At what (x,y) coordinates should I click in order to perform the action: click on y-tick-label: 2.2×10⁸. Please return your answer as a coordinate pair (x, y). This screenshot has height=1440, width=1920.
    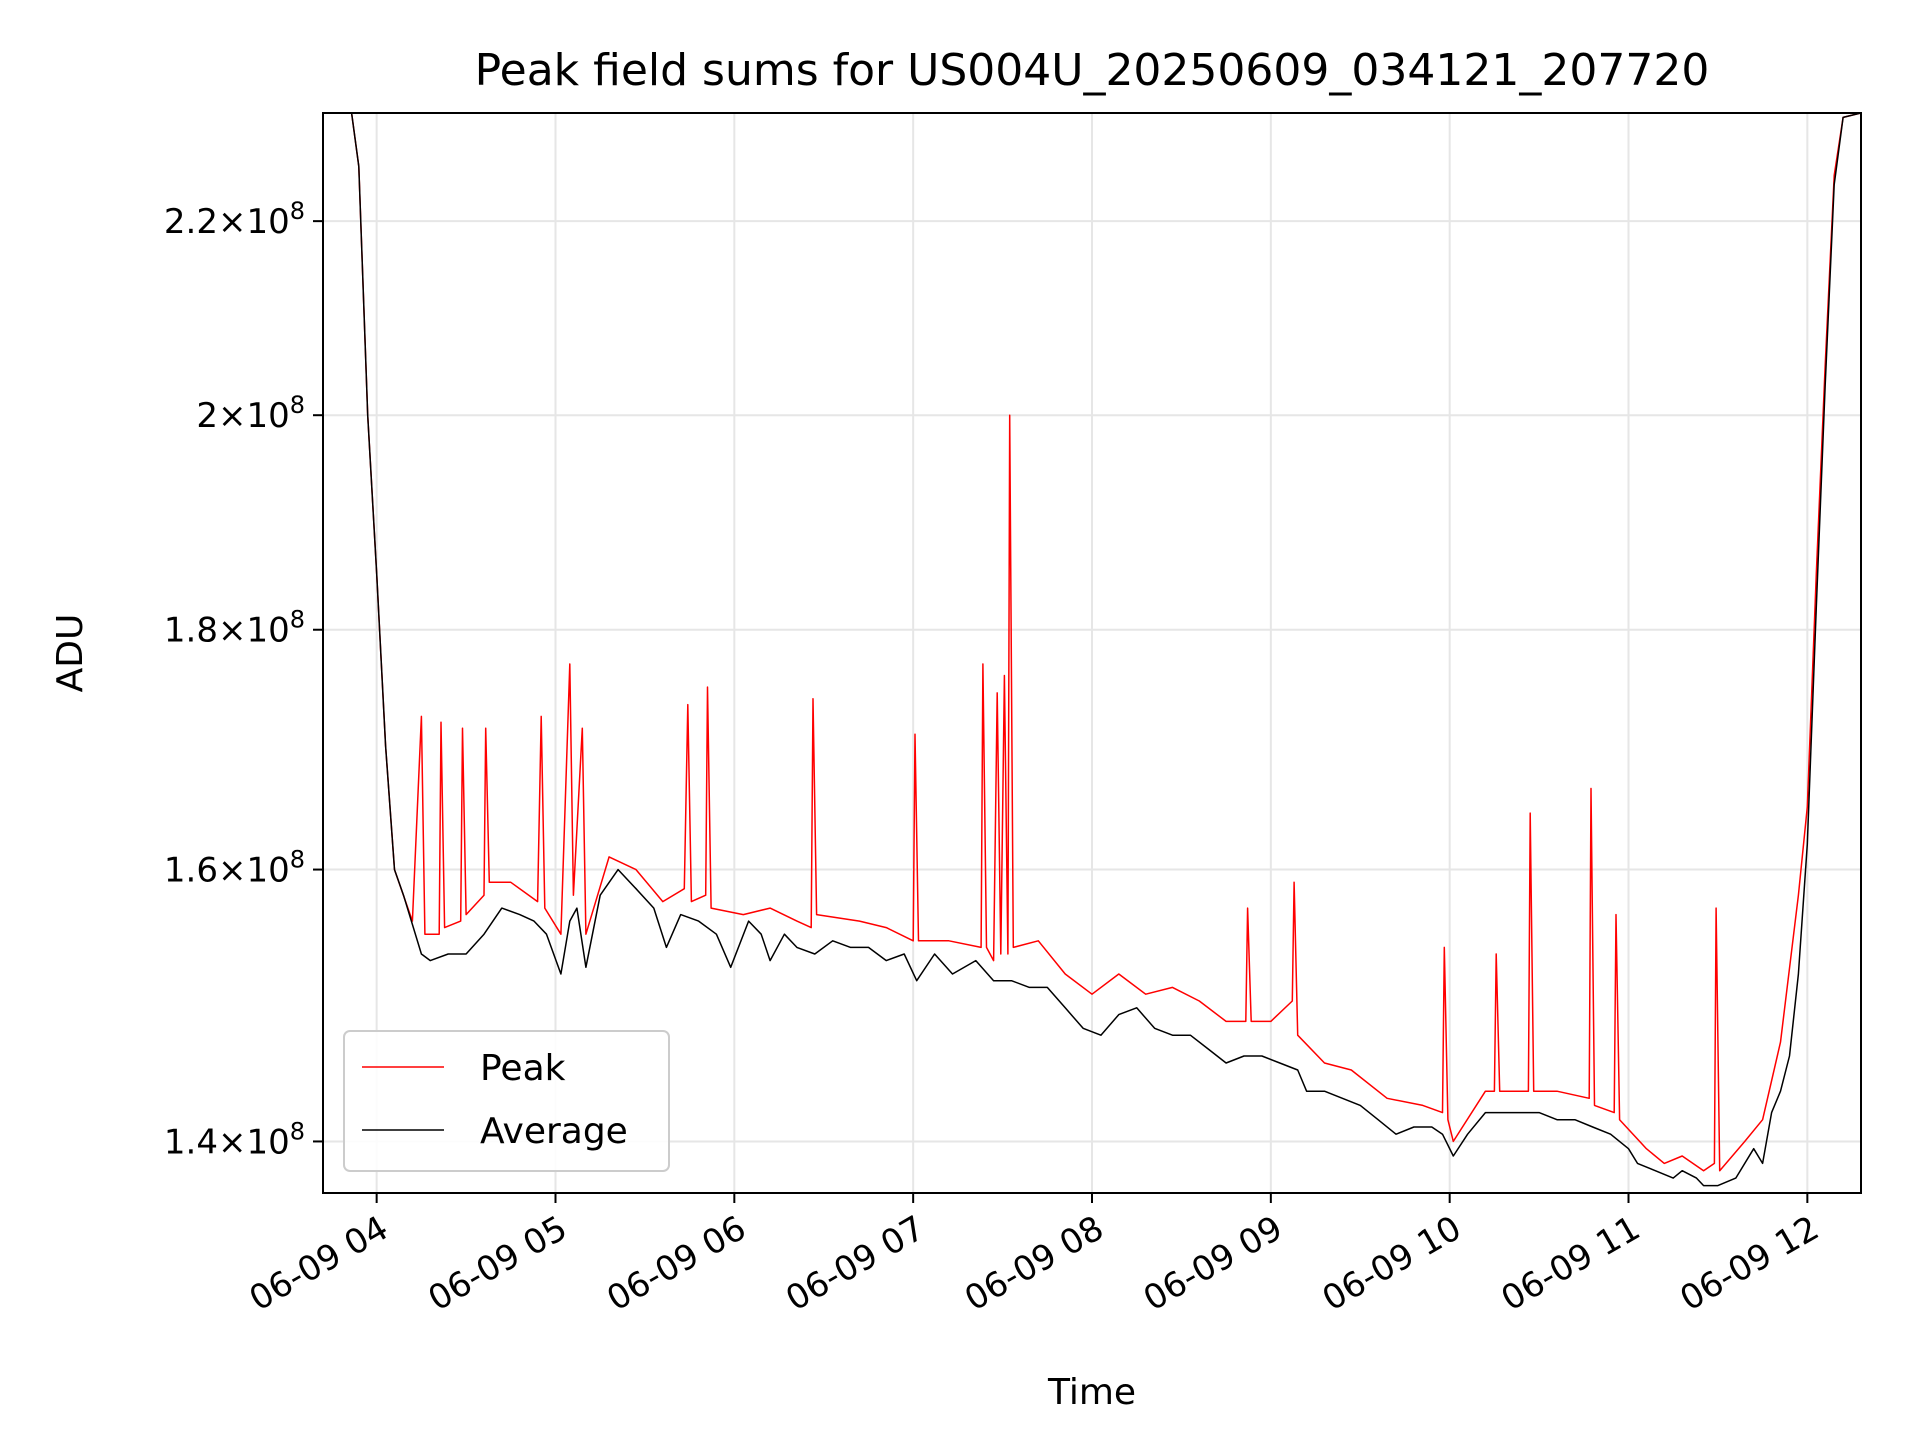
    Looking at the image, I should click on (234, 219).